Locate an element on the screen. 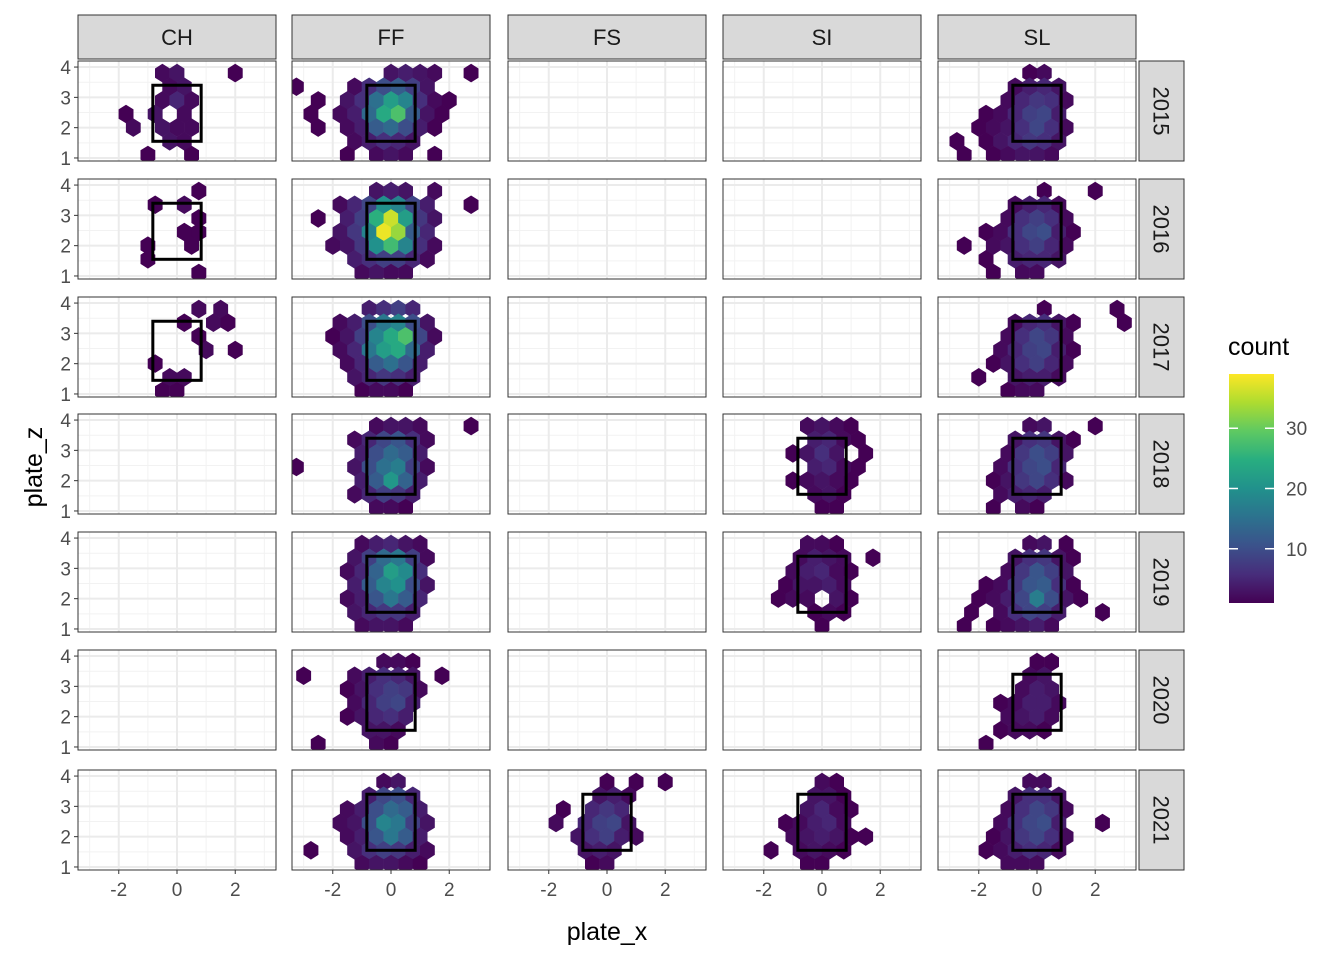 The image size is (1344, 960). x-tick-label: -2 is located at coordinates (763, 890).